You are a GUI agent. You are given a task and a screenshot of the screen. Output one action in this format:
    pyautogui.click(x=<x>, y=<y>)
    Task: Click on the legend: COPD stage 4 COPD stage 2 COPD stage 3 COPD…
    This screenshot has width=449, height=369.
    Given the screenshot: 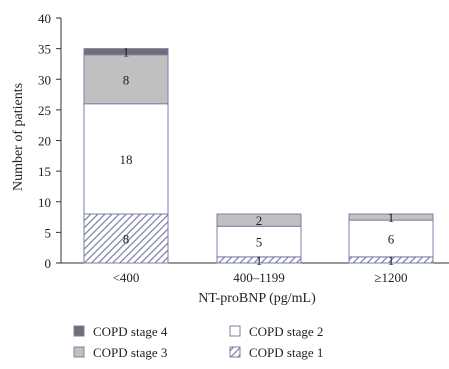 What is the action you would take?
    pyautogui.click(x=198, y=342)
    